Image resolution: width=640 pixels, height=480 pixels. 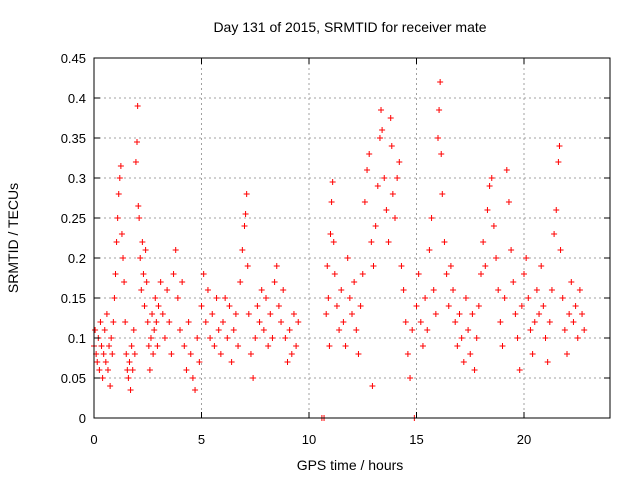 What do you see at coordinates (524, 439) in the screenshot?
I see `x-tick-label: 20` at bounding box center [524, 439].